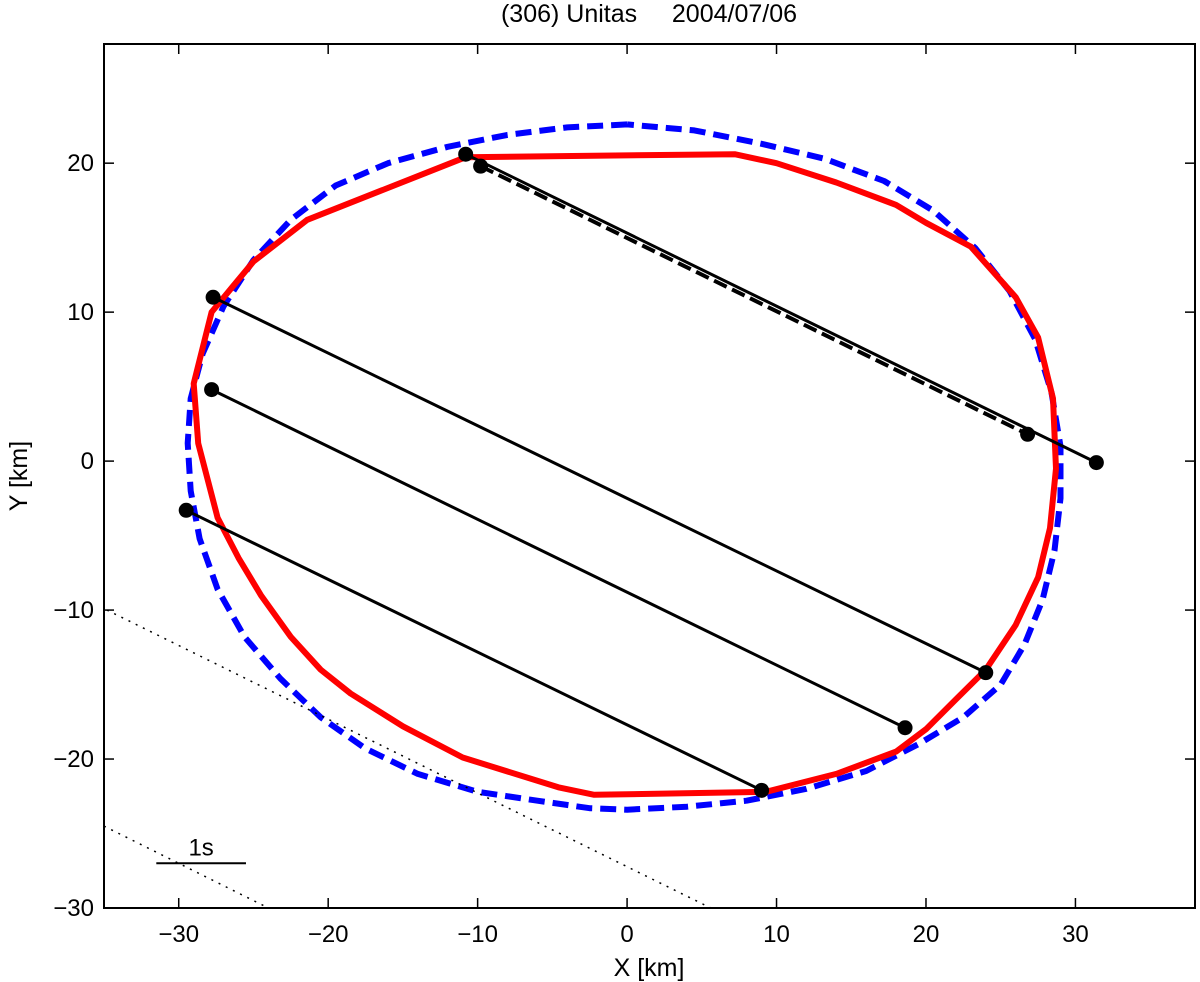 The width and height of the screenshot is (1200, 982). Describe the element at coordinates (80, 163) in the screenshot. I see `y-tick-label: 20` at that location.